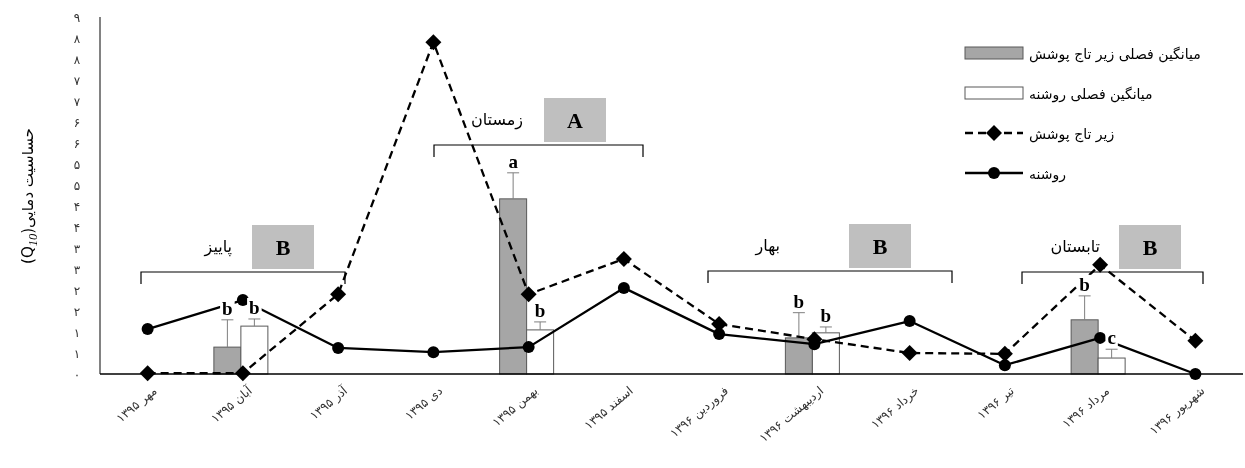 This screenshot has height=468, width=1245. I want to click on legend-label: روشنه, so click(1047, 174).